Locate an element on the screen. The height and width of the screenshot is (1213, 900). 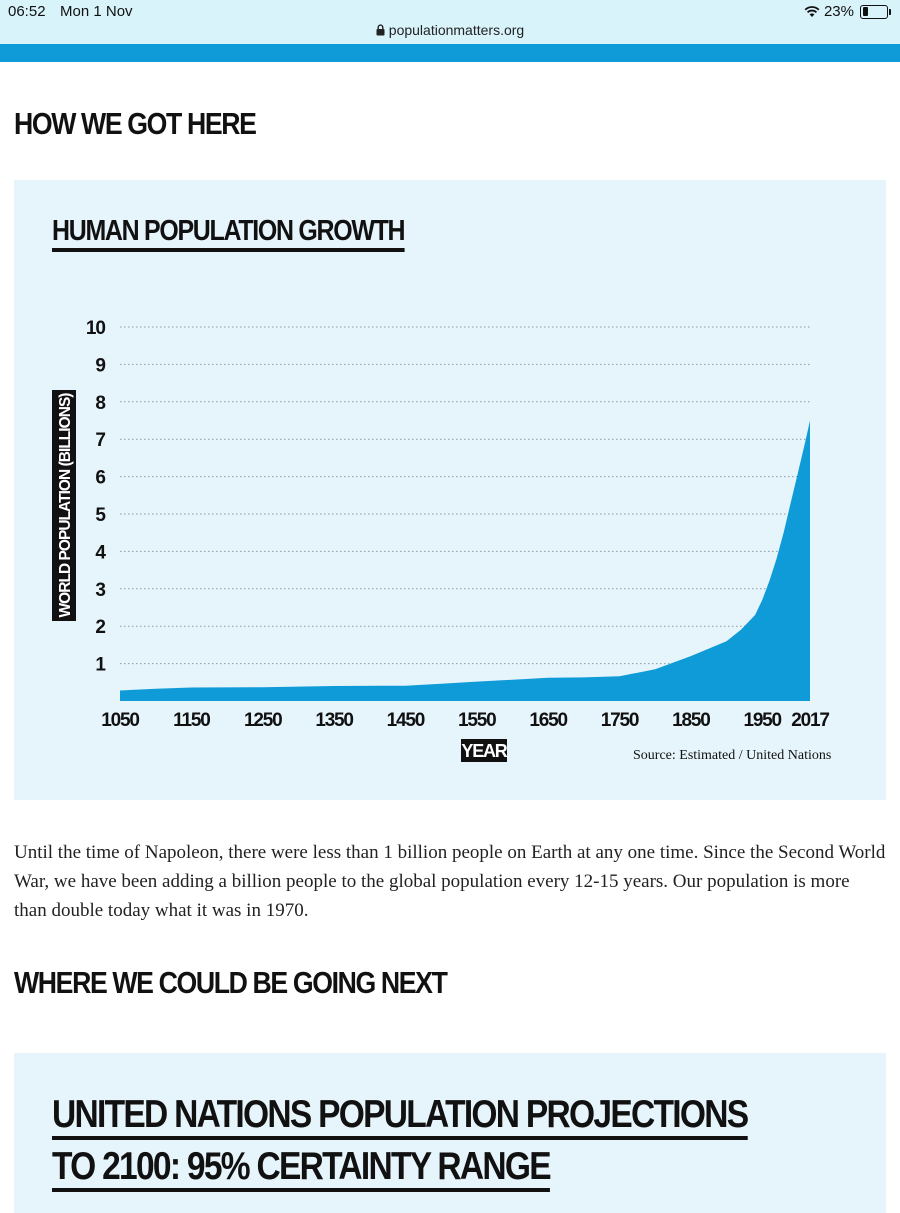
x-tick-label: 1750 is located at coordinates (620, 720).